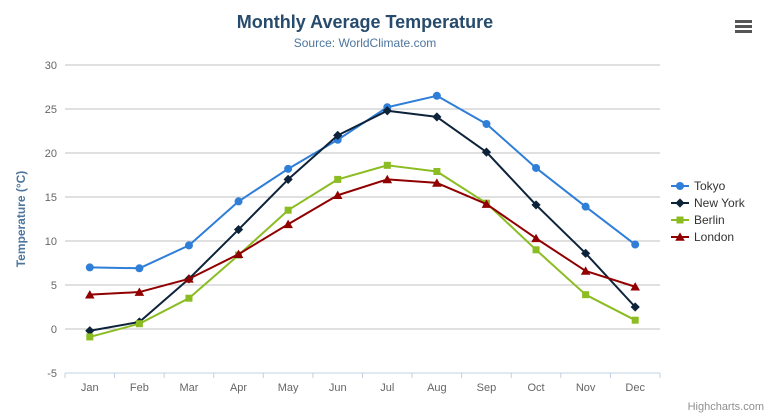  I want to click on y-tick-label: 25, so click(51, 110).